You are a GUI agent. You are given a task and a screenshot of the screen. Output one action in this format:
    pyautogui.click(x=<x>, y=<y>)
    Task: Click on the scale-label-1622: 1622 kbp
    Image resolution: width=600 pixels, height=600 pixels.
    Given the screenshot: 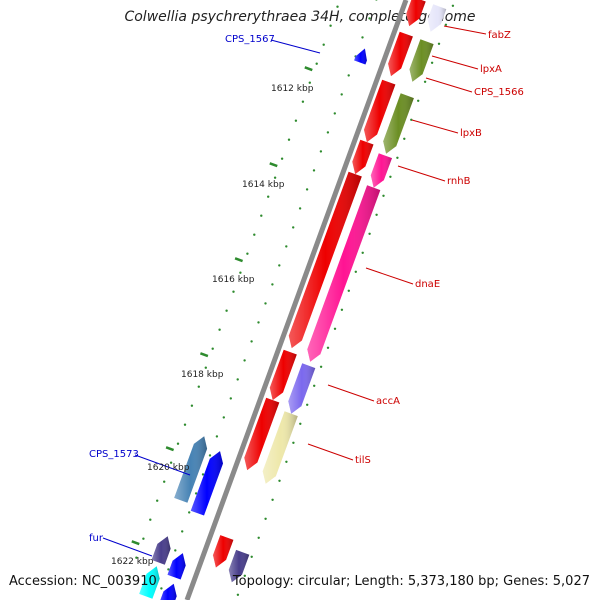 What is the action you would take?
    pyautogui.click(x=132, y=562)
    